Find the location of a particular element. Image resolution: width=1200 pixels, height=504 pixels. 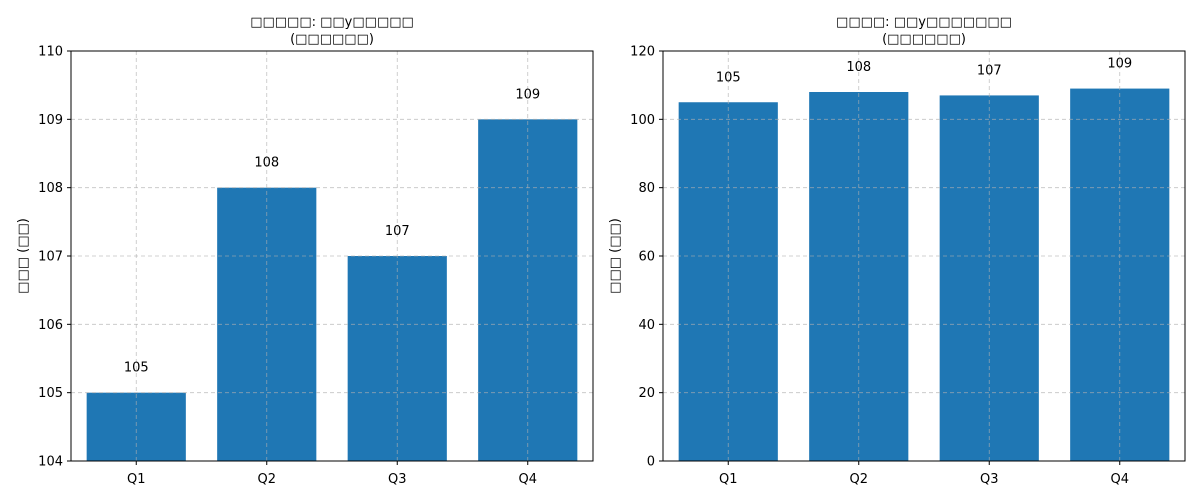

chart-left-xtick-label-q4: Q4 is located at coordinates (527, 479).